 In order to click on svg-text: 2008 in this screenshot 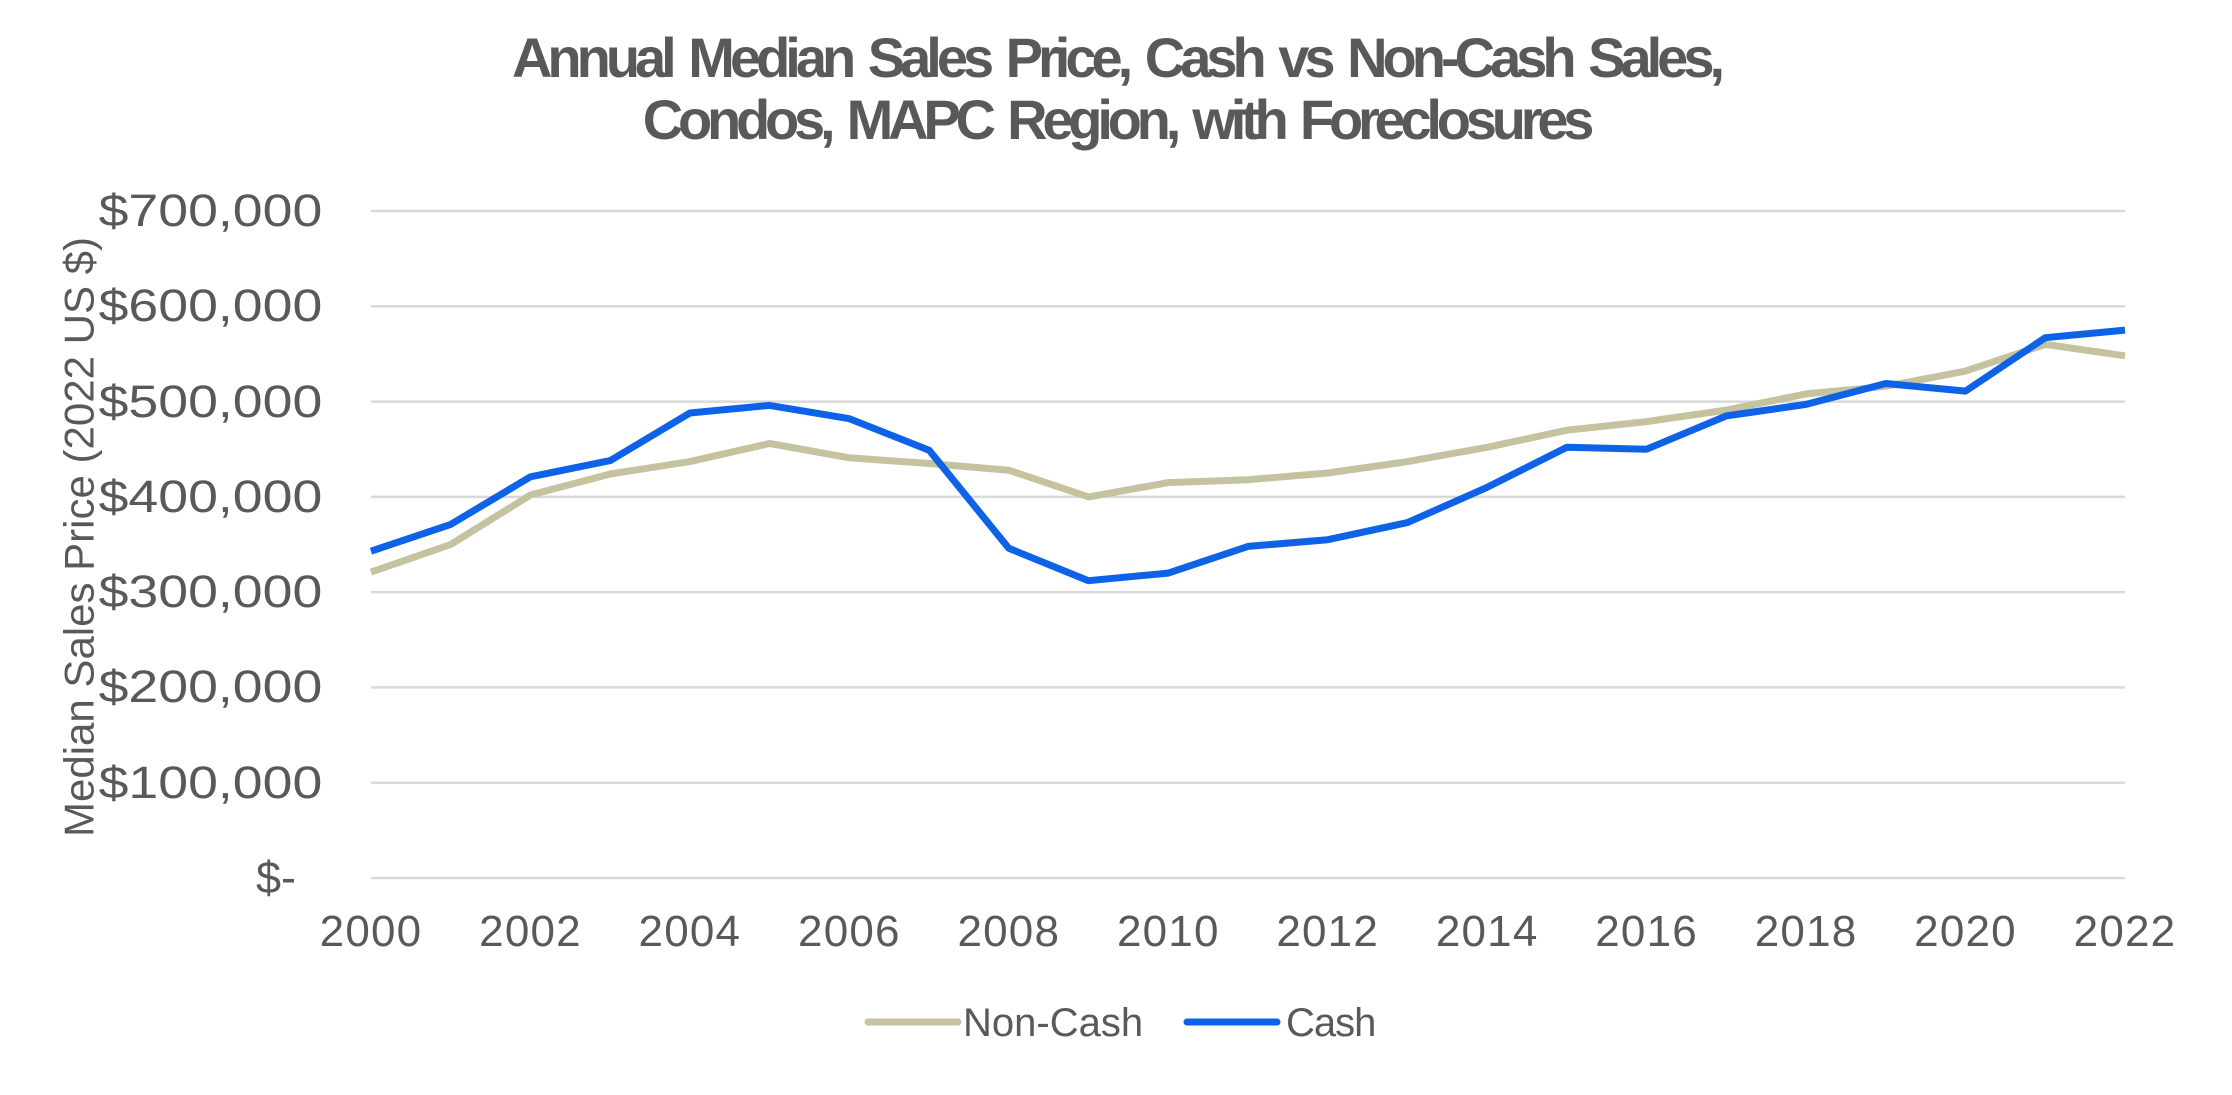, I will do `click(1008, 931)`.